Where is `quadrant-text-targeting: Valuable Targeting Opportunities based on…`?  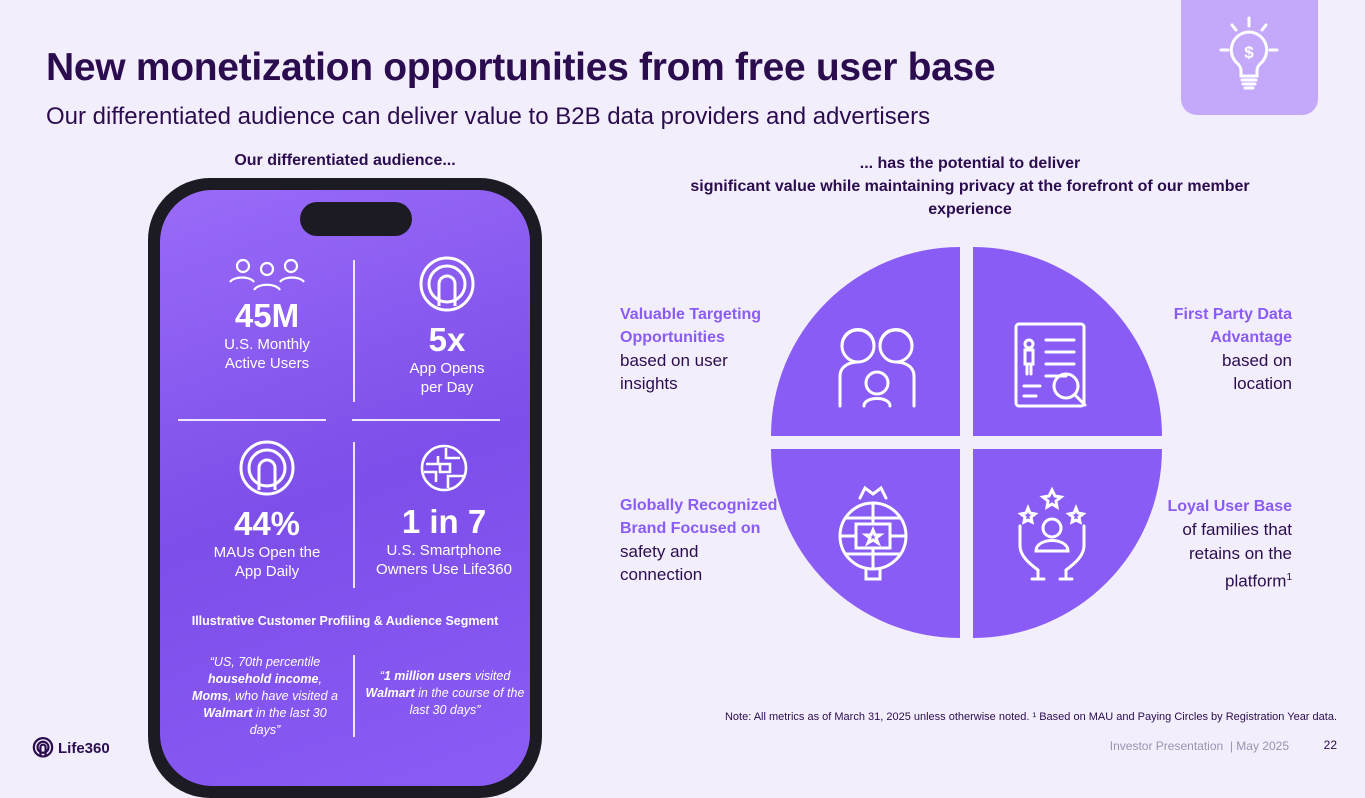
quadrant-text-targeting: Valuable Targeting Opportunities based on… is located at coordinates (715, 349).